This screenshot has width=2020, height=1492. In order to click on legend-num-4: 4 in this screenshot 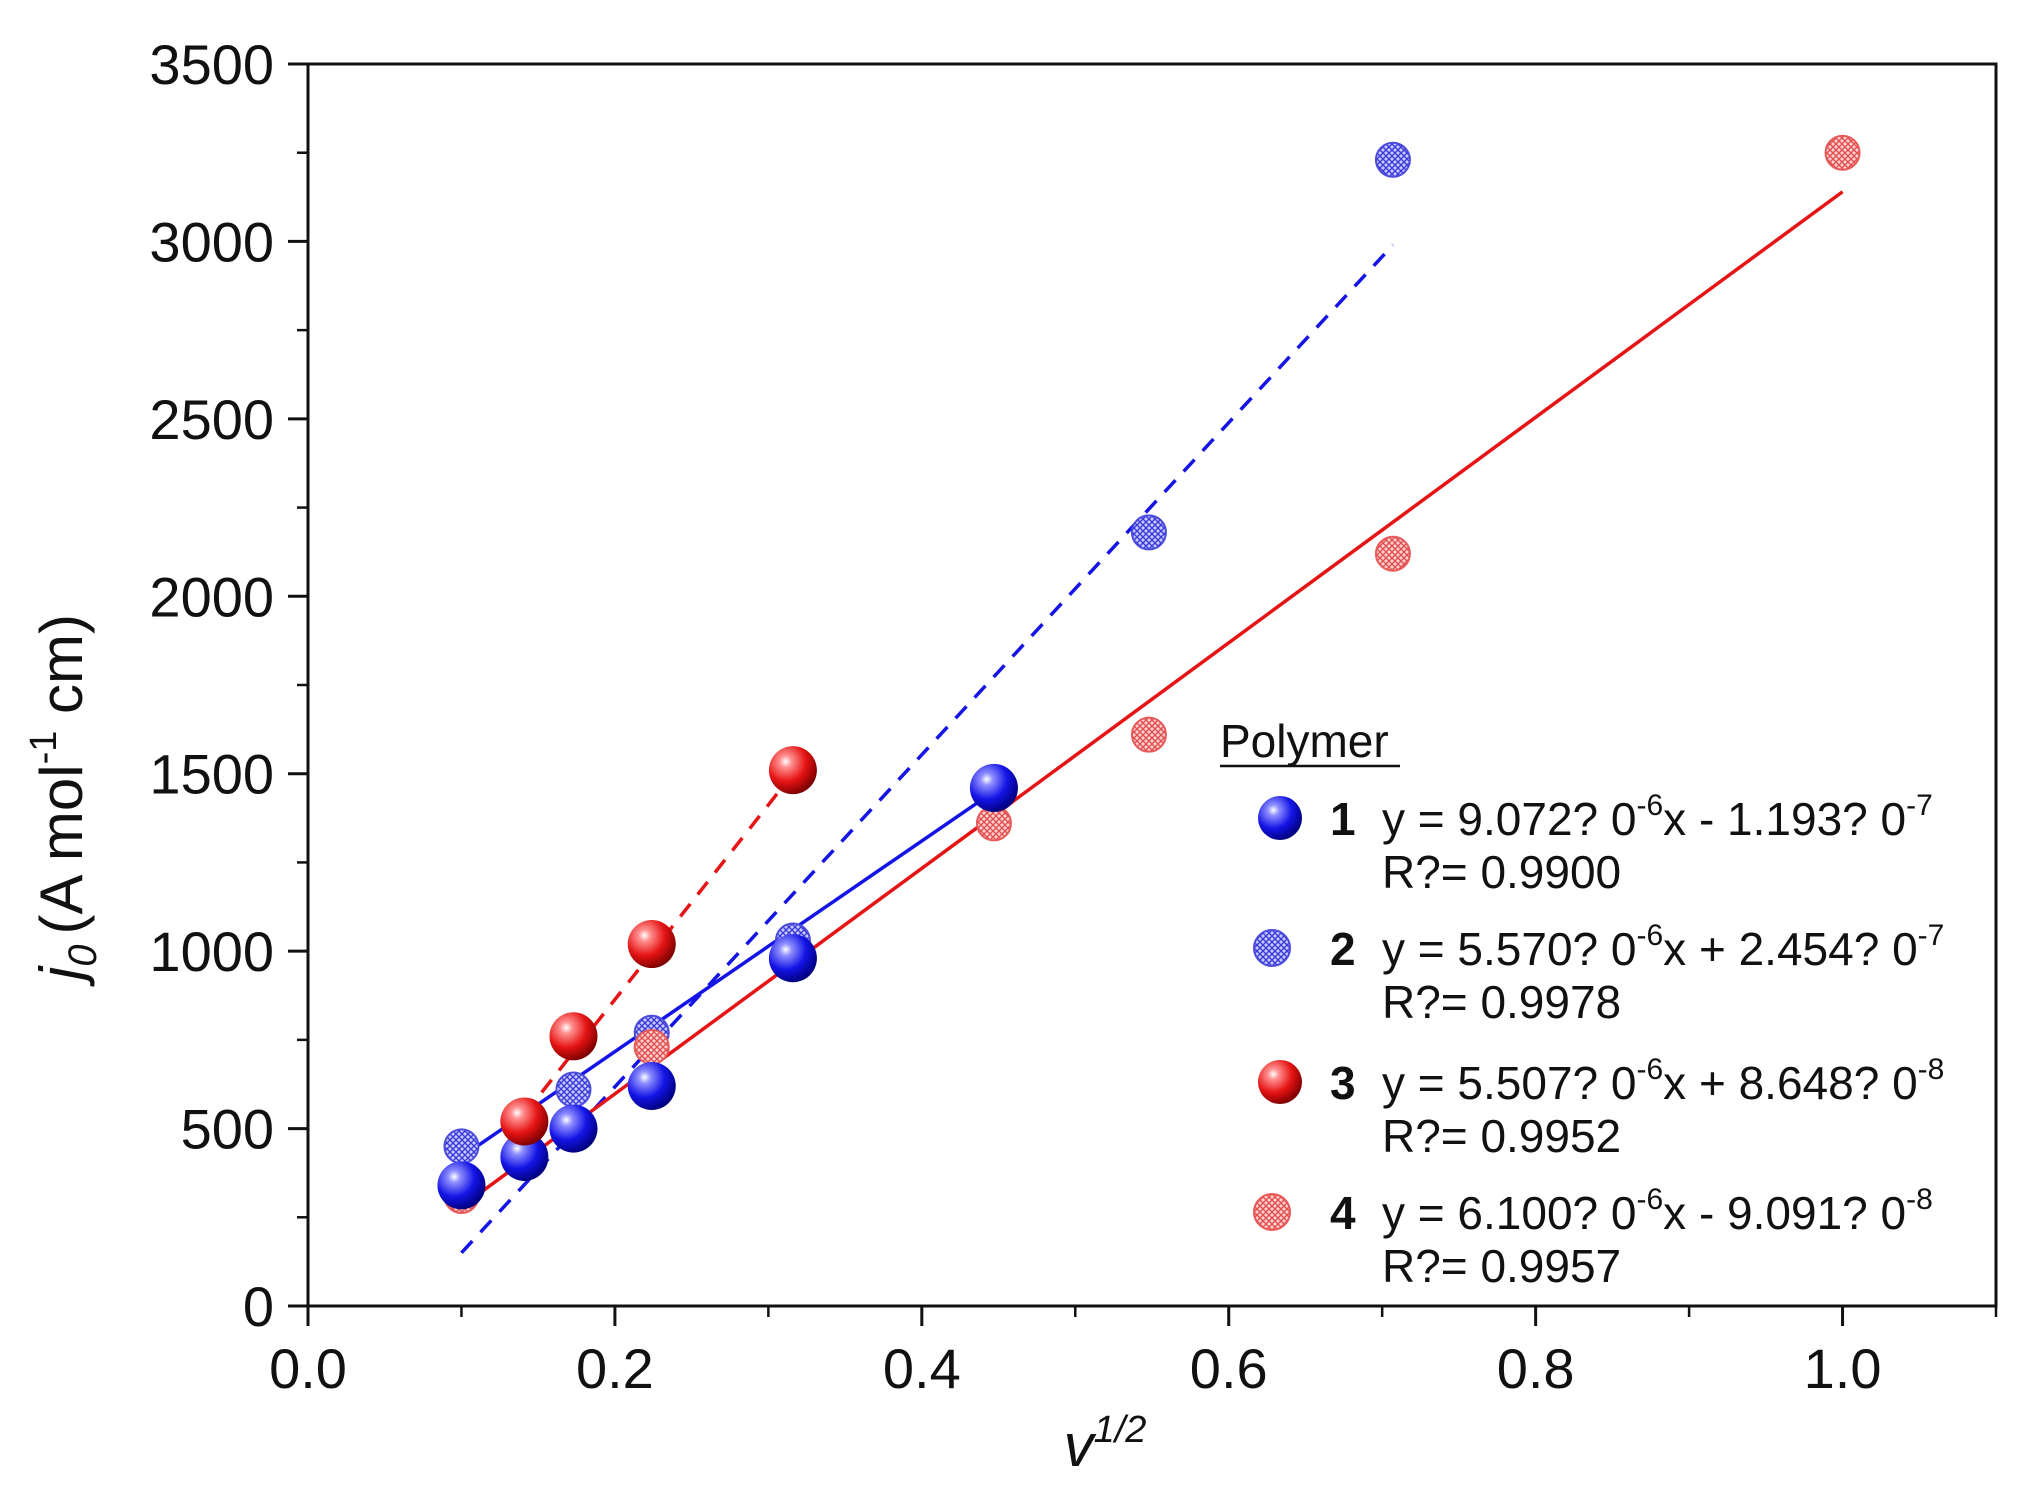, I will do `click(1343, 1213)`.